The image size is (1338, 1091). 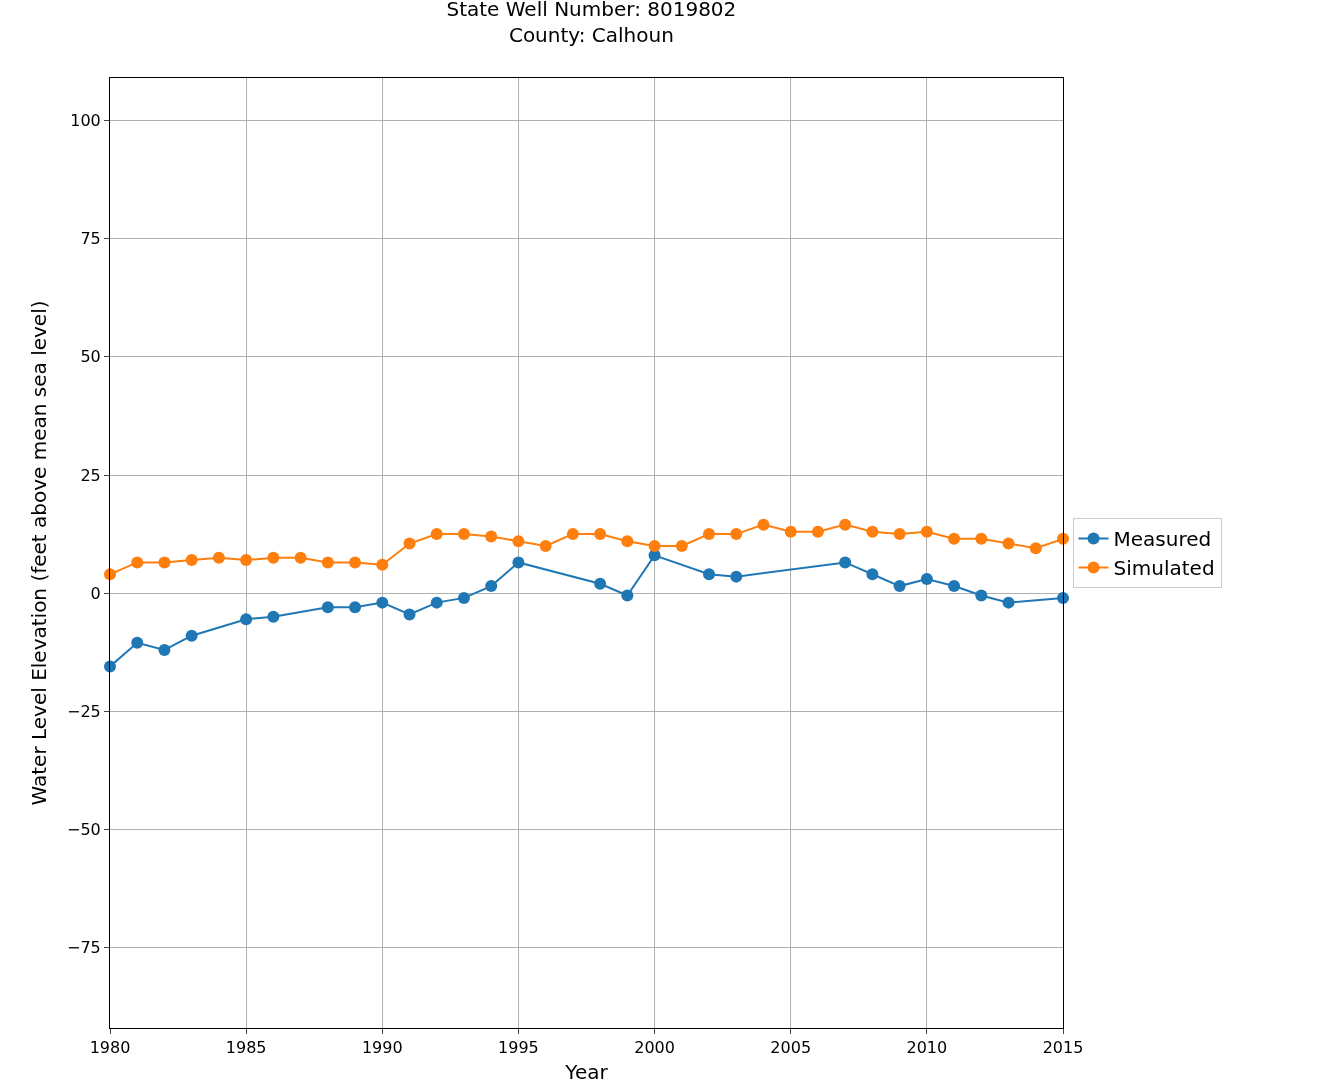 What do you see at coordinates (927, 1048) in the screenshot?
I see `x-tick-label: 2010` at bounding box center [927, 1048].